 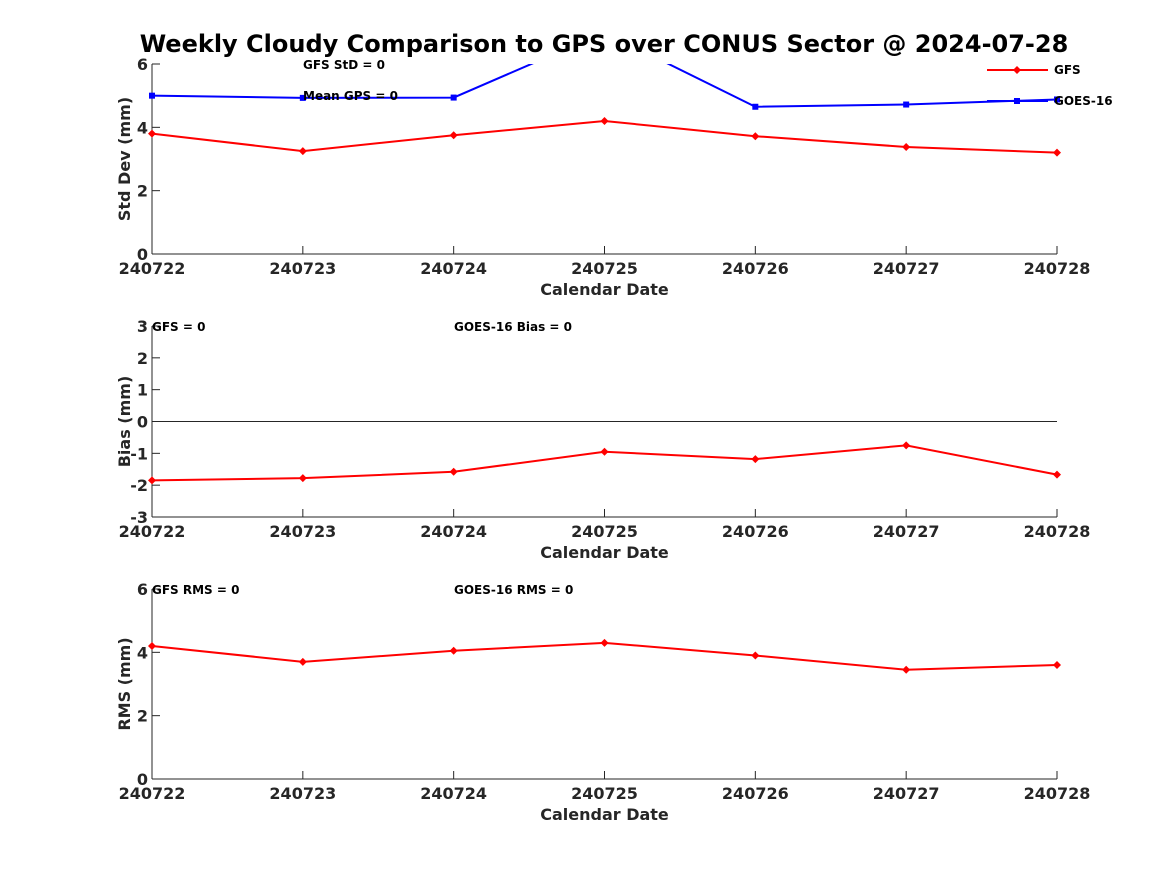 What do you see at coordinates (178, 327) in the screenshot?
I see `annotation-text: GFS = 0` at bounding box center [178, 327].